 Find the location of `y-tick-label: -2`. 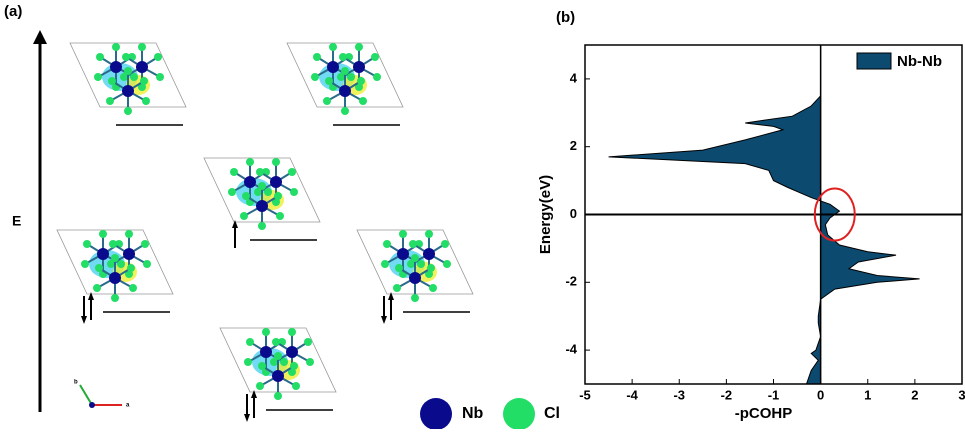

y-tick-label: -2 is located at coordinates (571, 281).